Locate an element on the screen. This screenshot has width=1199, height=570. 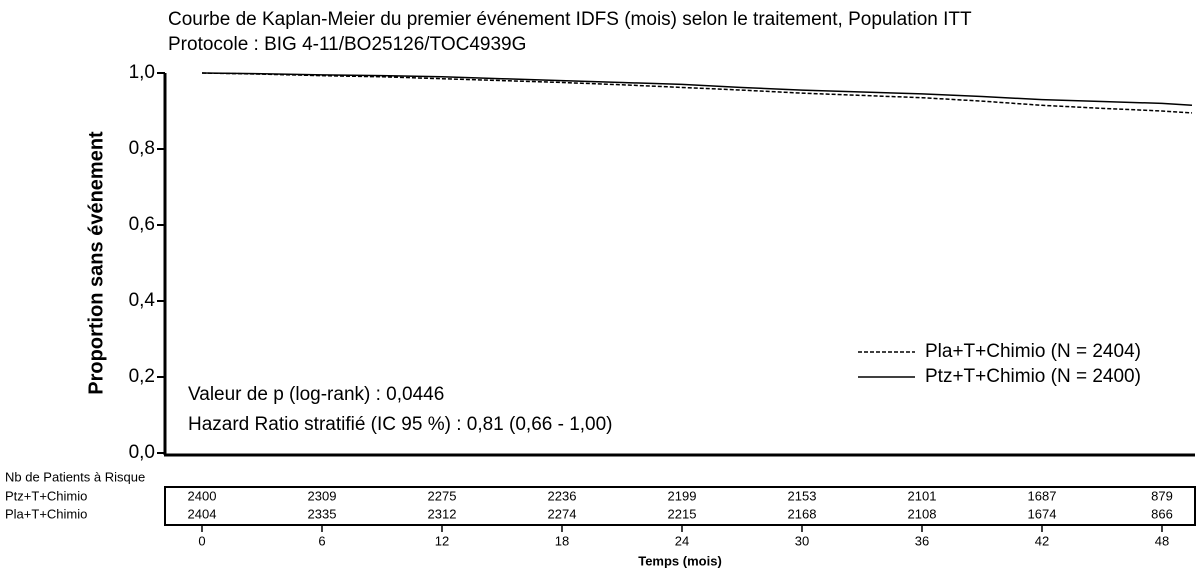
risk-table-title: Nb de Patients à Risque is located at coordinates (75, 476).